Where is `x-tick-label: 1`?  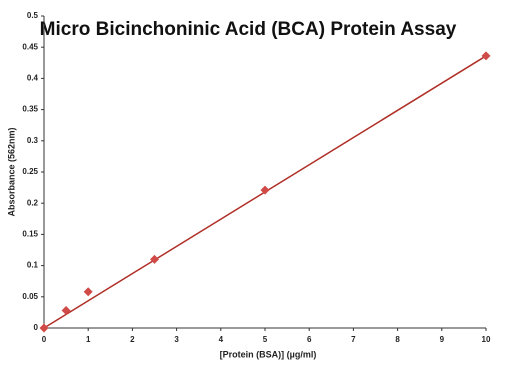 x-tick-label: 1 is located at coordinates (88, 339).